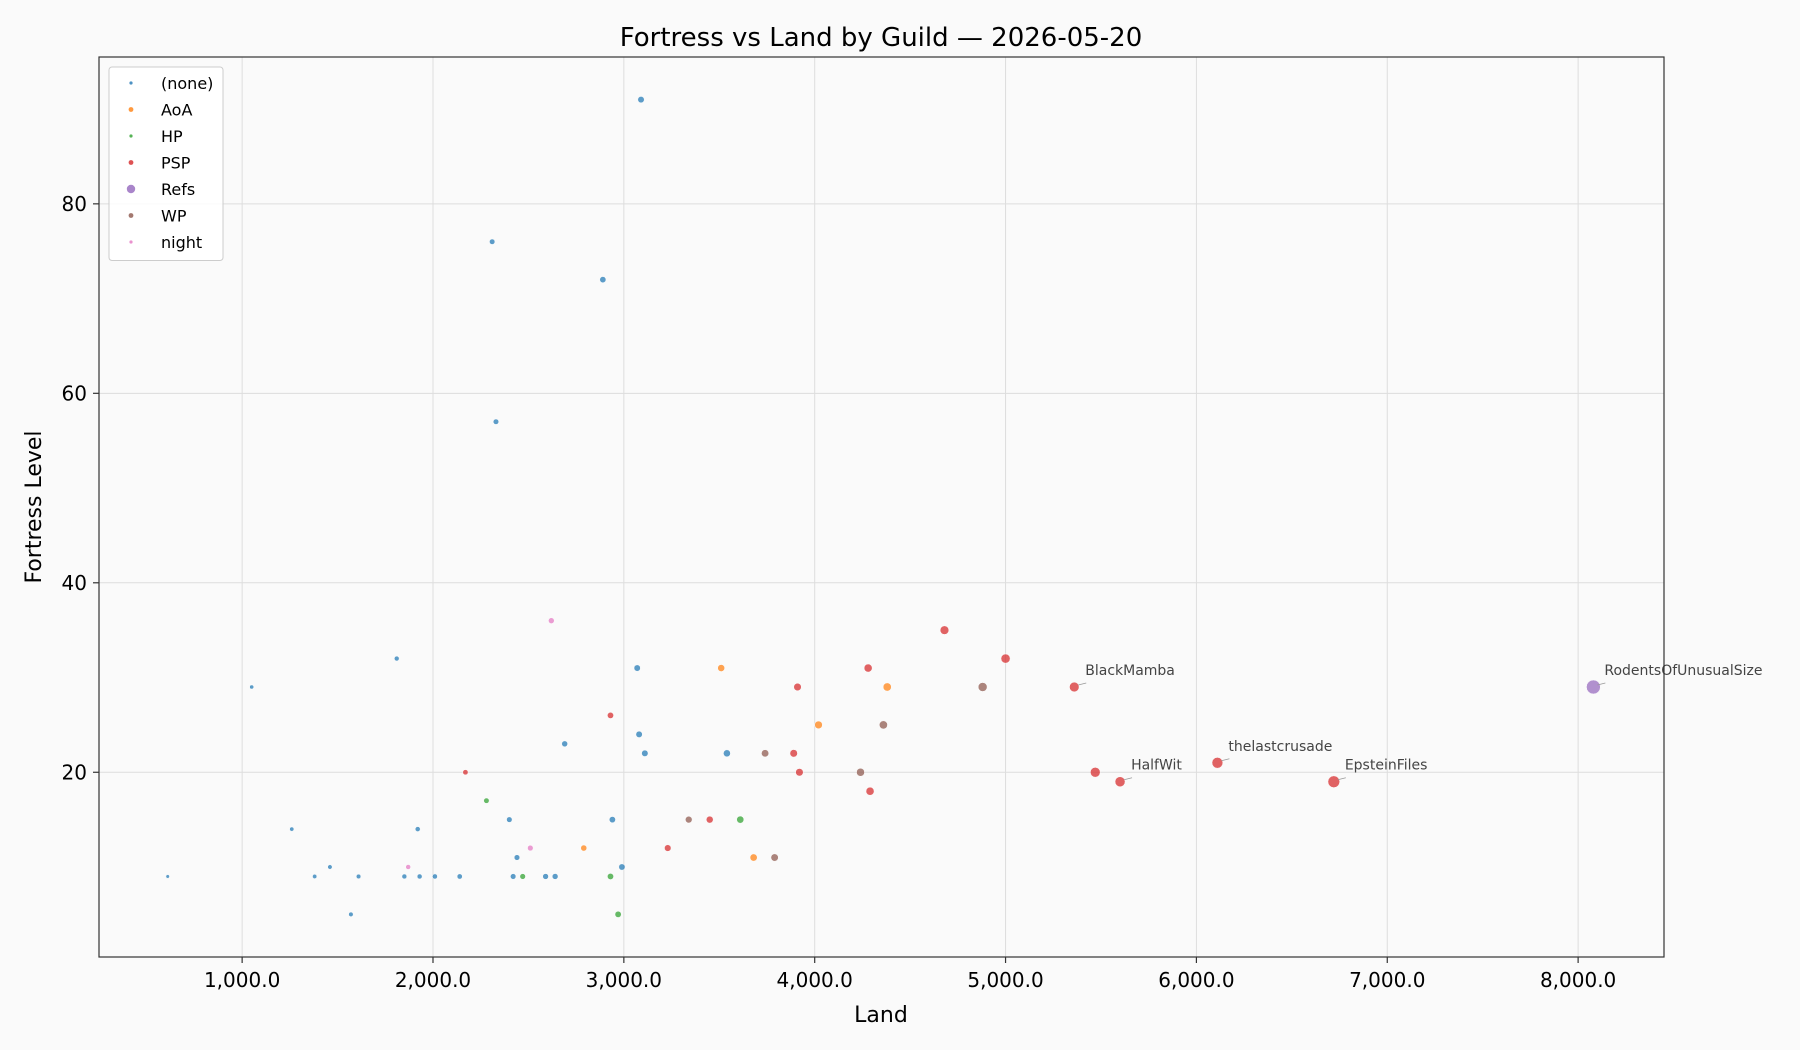 This screenshot has width=1800, height=1050. Describe the element at coordinates (881, 38) in the screenshot. I see `chart-title: Fortress vs Land by Guild — 2026-05-20` at that location.